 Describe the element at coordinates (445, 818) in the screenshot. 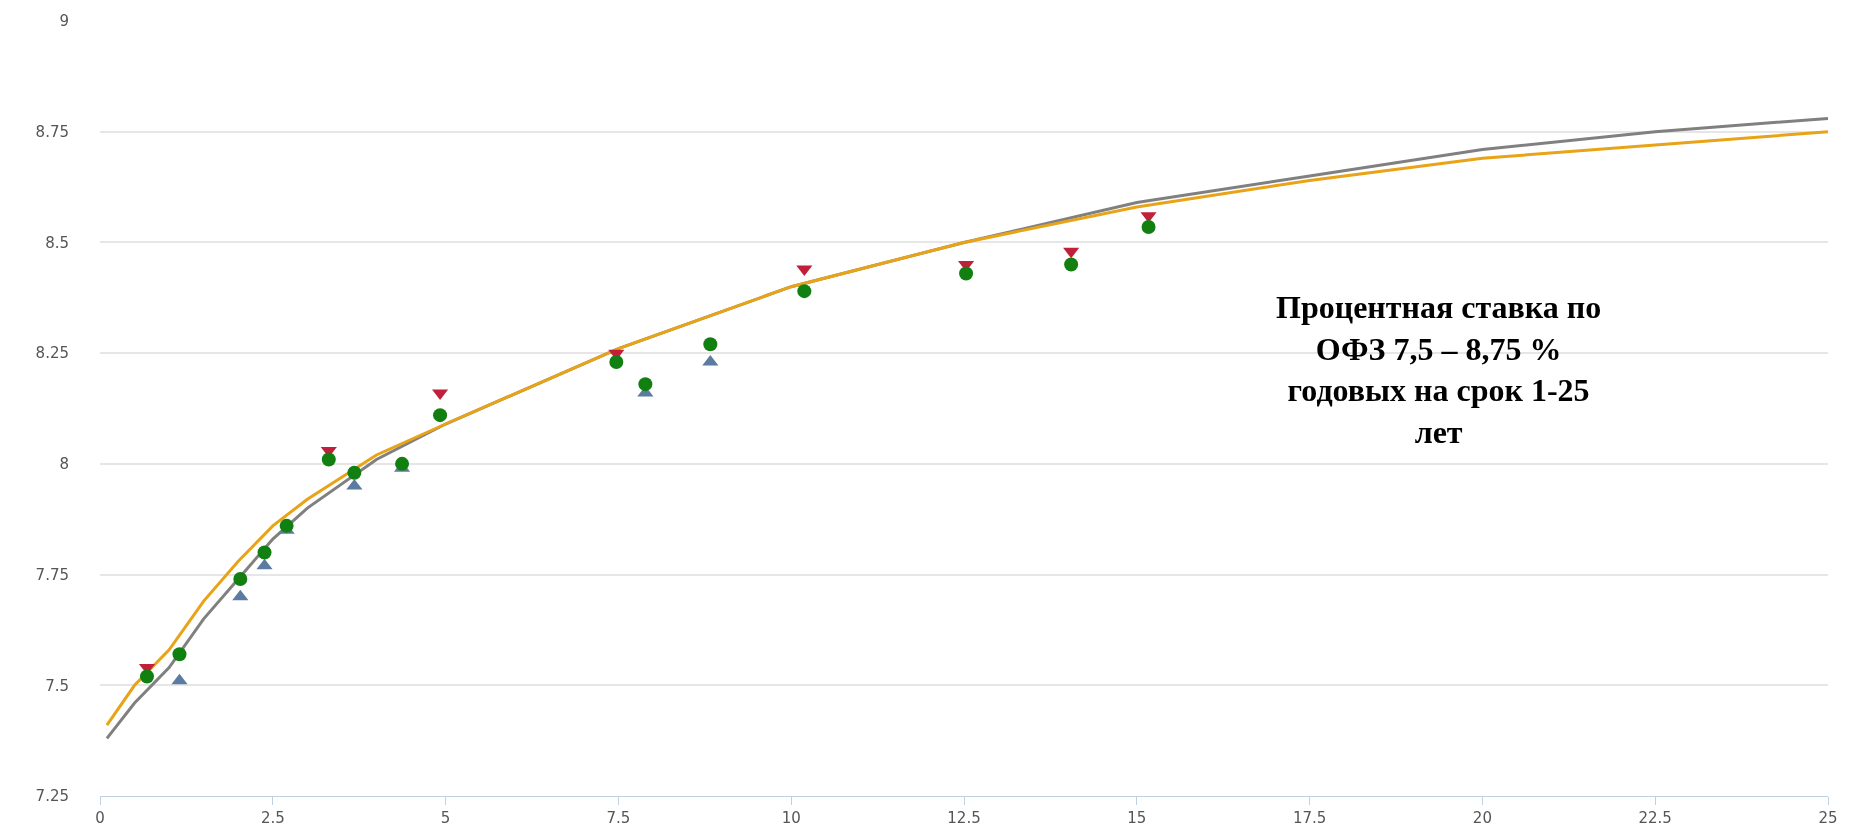

I see `x-tick-label: 5` at that location.